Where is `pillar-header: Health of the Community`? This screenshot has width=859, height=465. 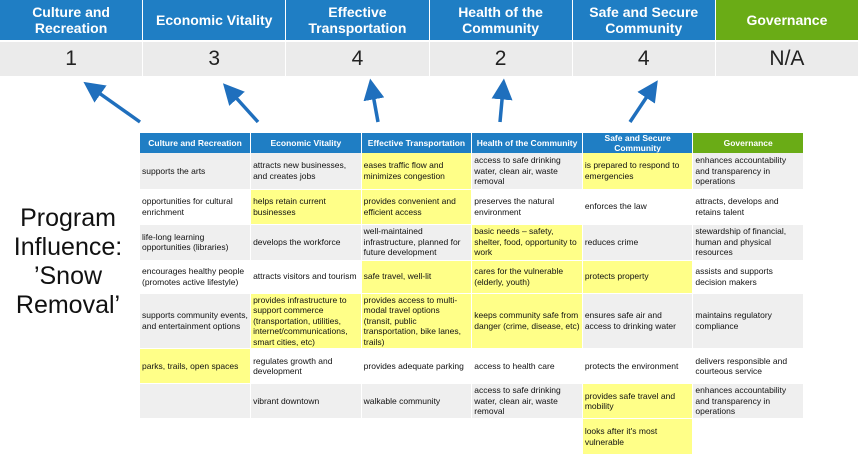 pillar-header: Health of the Community is located at coordinates (501, 20).